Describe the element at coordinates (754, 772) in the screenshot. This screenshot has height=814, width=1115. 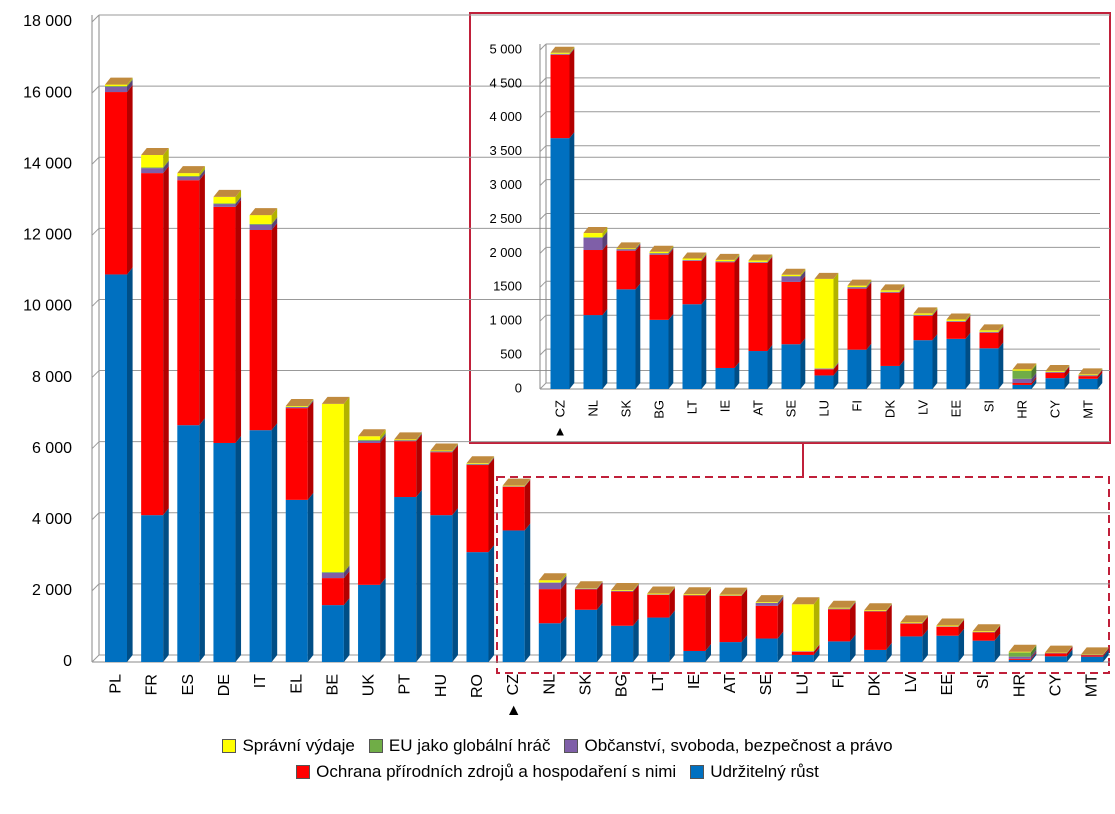
I see `legend-item: Udržitelný růst` at that location.